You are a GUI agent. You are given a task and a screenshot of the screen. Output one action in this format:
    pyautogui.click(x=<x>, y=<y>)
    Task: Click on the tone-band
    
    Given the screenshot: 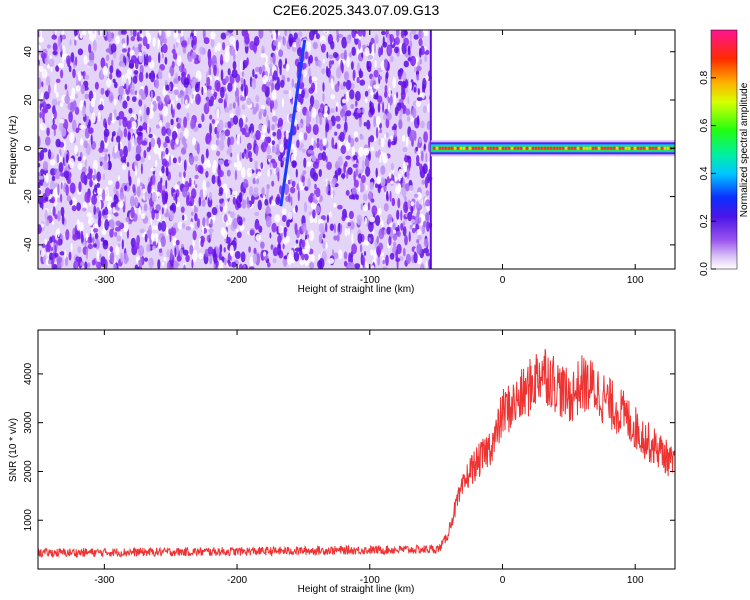 What is the action you would take?
    pyautogui.click(x=552, y=148)
    